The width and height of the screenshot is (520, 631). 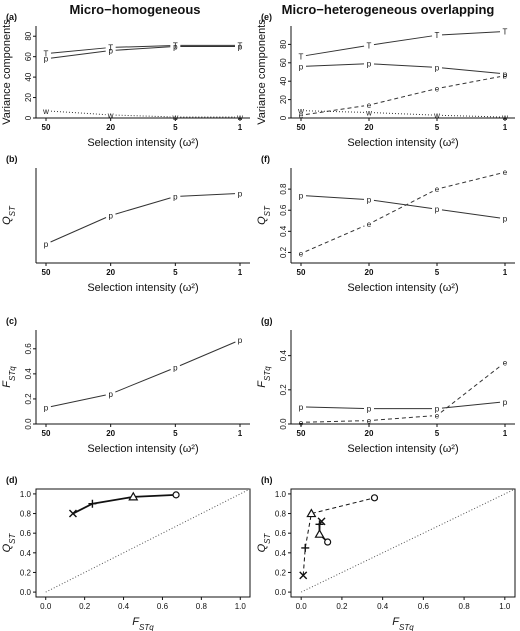 What do you see at coordinates (46, 59) in the screenshot?
I see `data-point-a-1-0: p` at bounding box center [46, 59].